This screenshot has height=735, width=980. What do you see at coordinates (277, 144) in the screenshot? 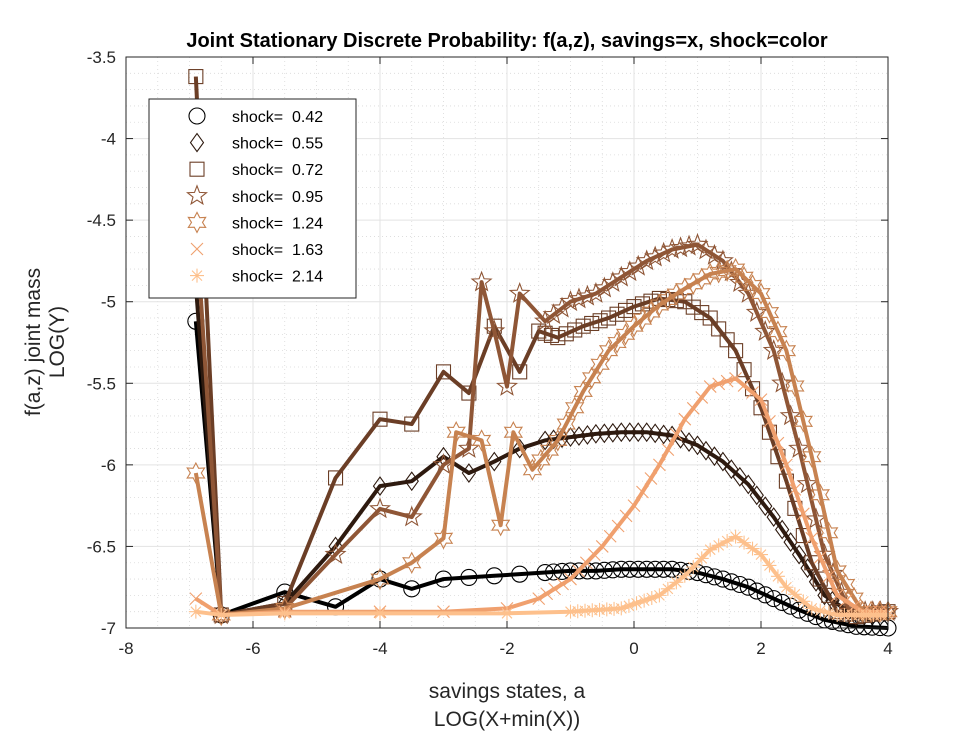
I see `legend-label: shock= 0.55` at bounding box center [277, 144].